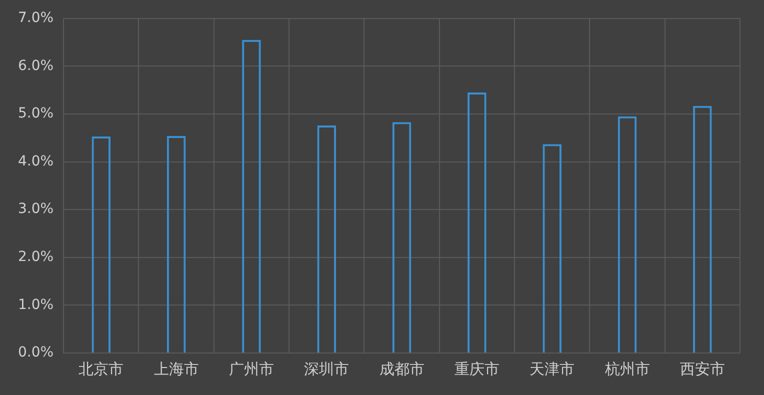  What do you see at coordinates (401, 369) in the screenshot?
I see `x-tick-label: 成都市` at bounding box center [401, 369].